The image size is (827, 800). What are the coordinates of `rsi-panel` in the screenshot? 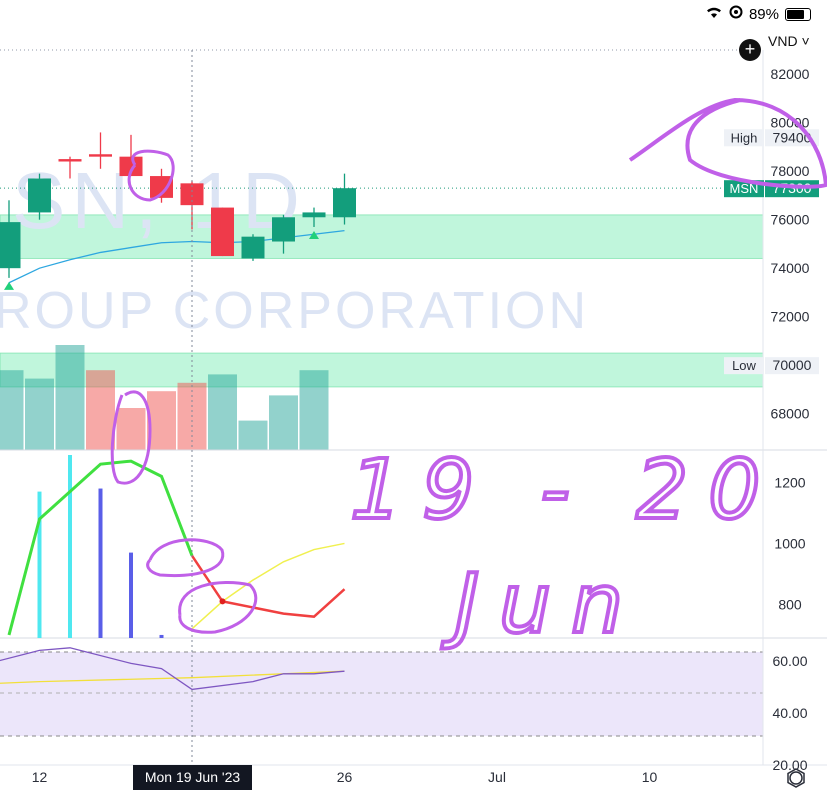 It's located at (381, 692).